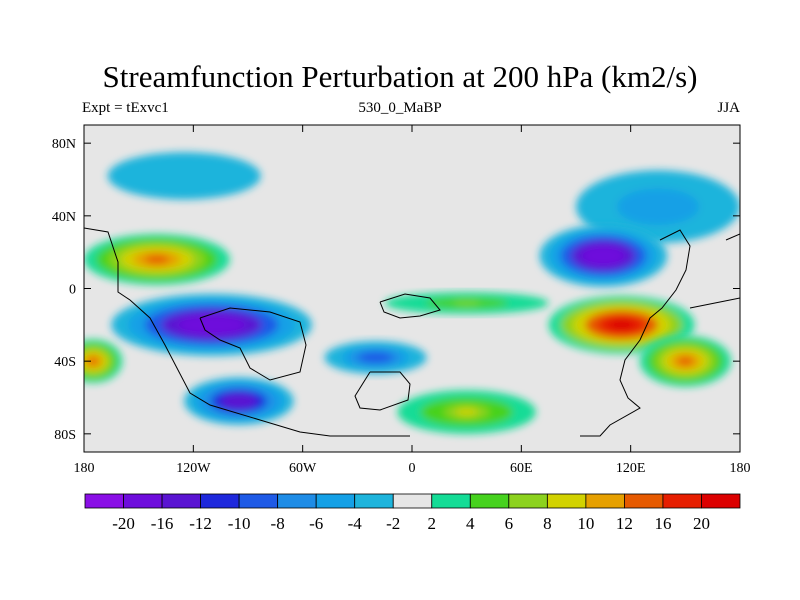 The height and width of the screenshot is (600, 800). I want to click on x-tick-label: 60E, so click(521, 468).